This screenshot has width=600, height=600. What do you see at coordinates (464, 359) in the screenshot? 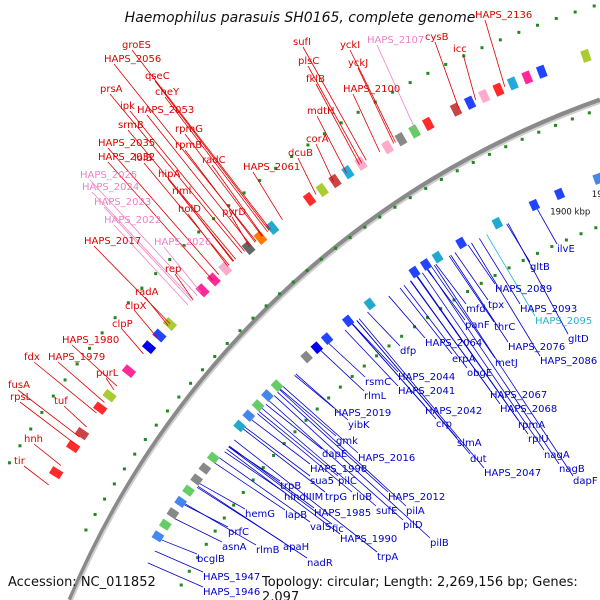
I see `gene-label: erpA` at bounding box center [464, 359].